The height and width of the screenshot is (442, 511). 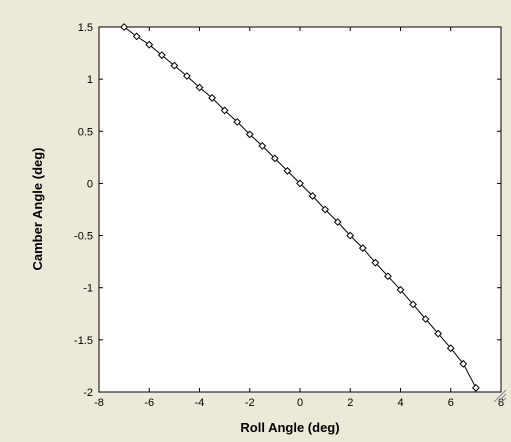 I want to click on x-tick-label: 4, so click(x=400, y=403).